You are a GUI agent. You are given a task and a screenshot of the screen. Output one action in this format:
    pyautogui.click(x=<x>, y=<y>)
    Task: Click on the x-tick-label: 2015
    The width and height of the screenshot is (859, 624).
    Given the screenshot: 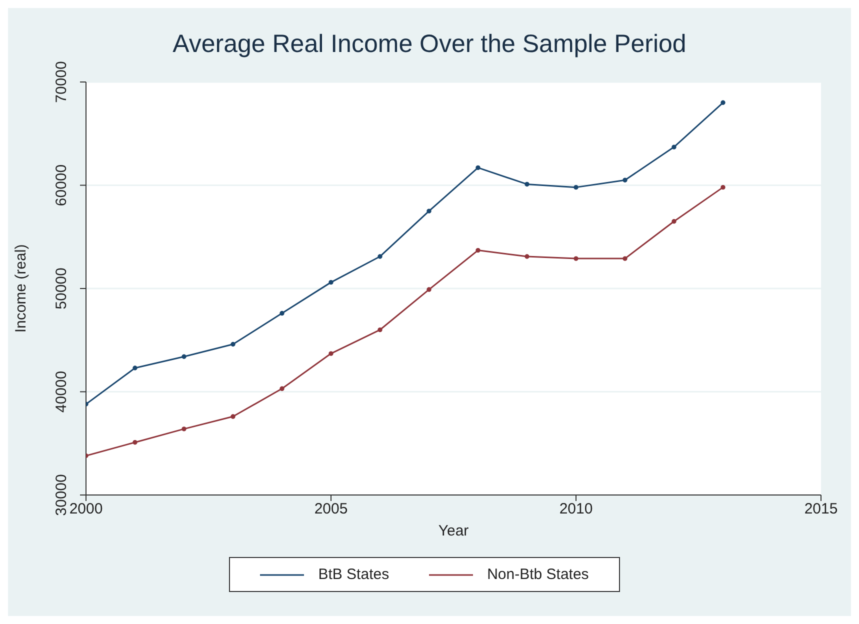 What is the action you would take?
    pyautogui.click(x=821, y=509)
    